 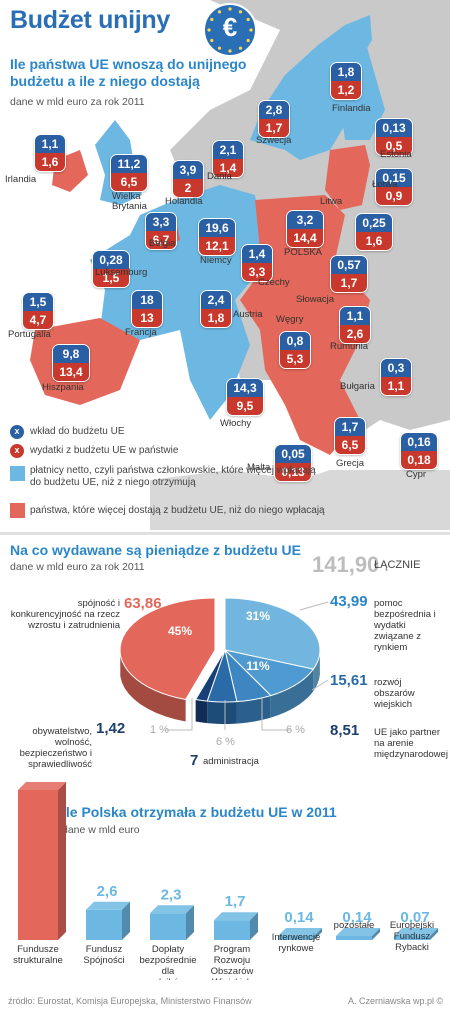 I want to click on pie-pct-citizenship: 1 %, so click(x=159, y=730).